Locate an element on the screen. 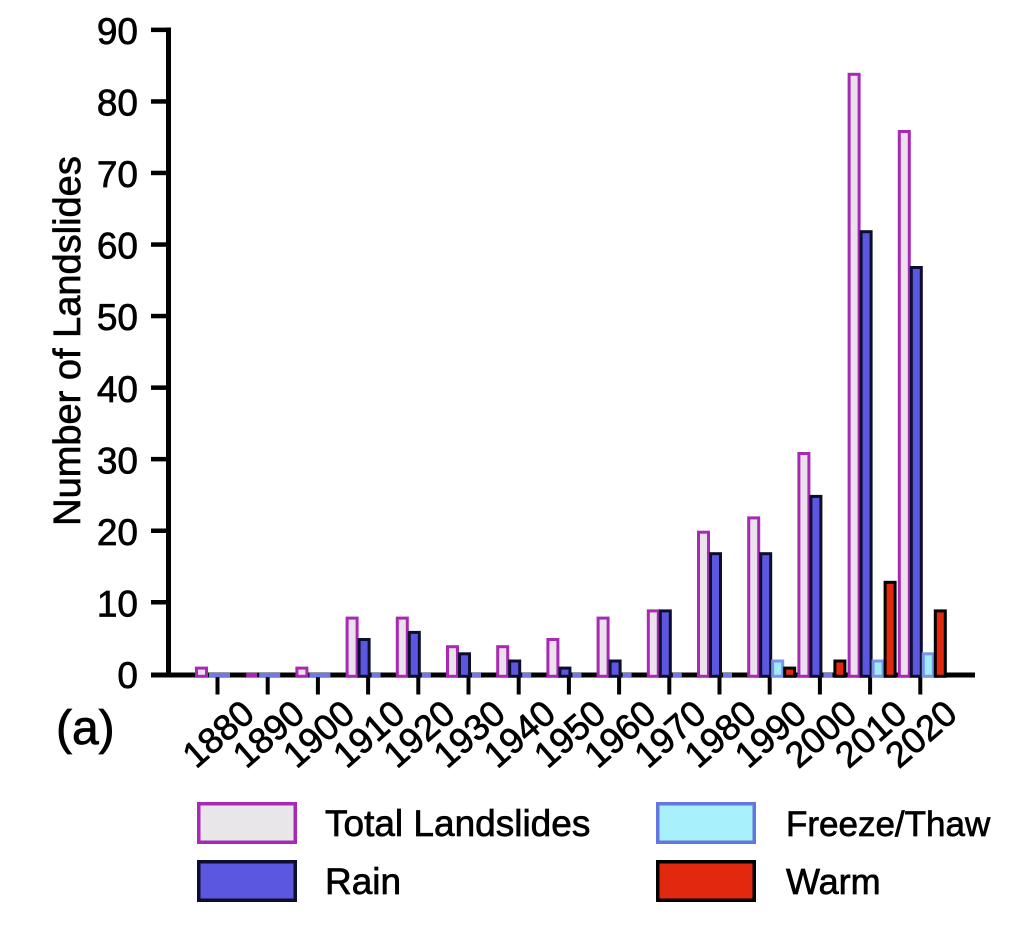 The image size is (1024, 930). svg-text: 0 is located at coordinates (127, 675).